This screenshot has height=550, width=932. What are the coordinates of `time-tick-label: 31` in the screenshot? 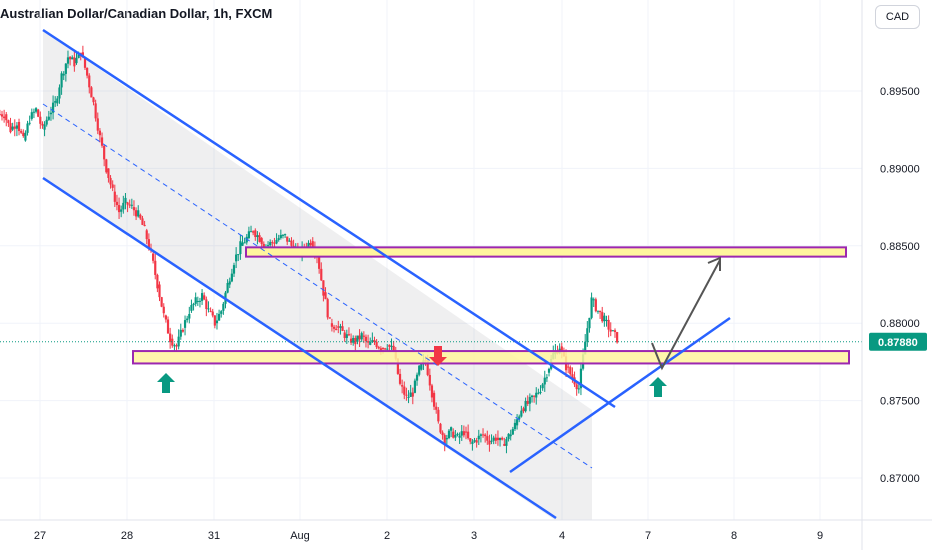 It's located at (214, 536).